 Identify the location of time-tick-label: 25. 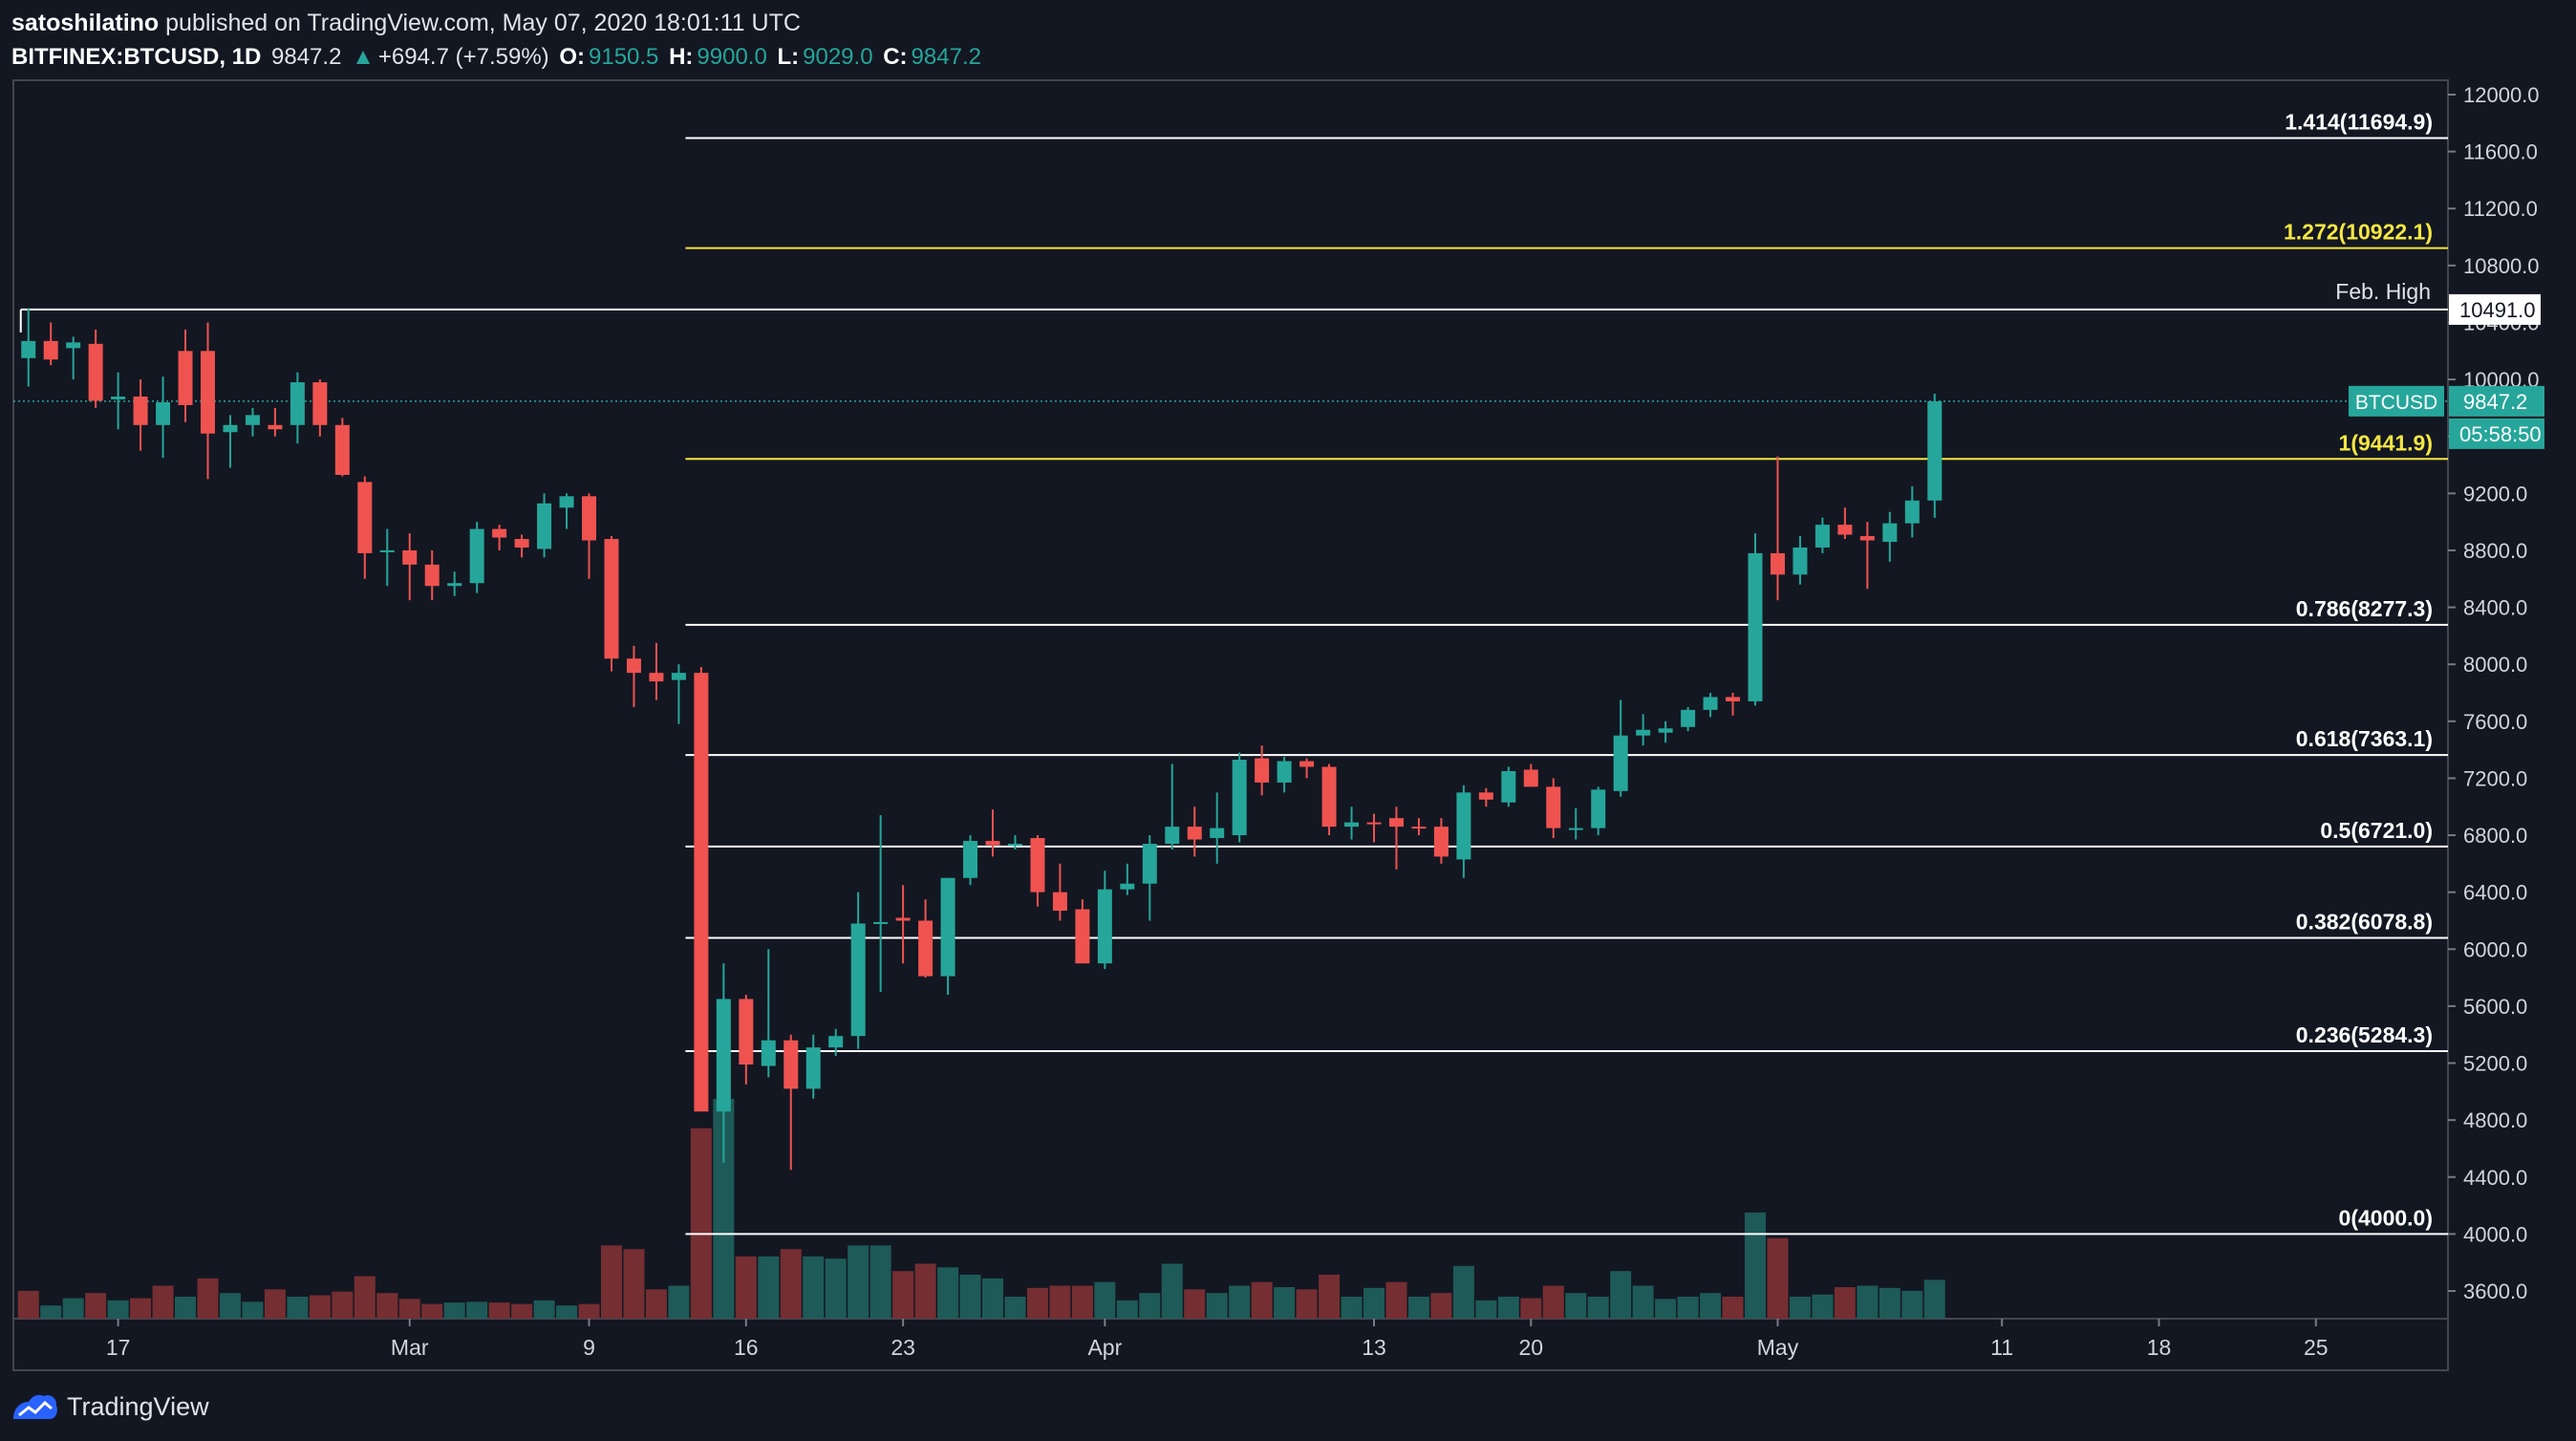
(2316, 1348).